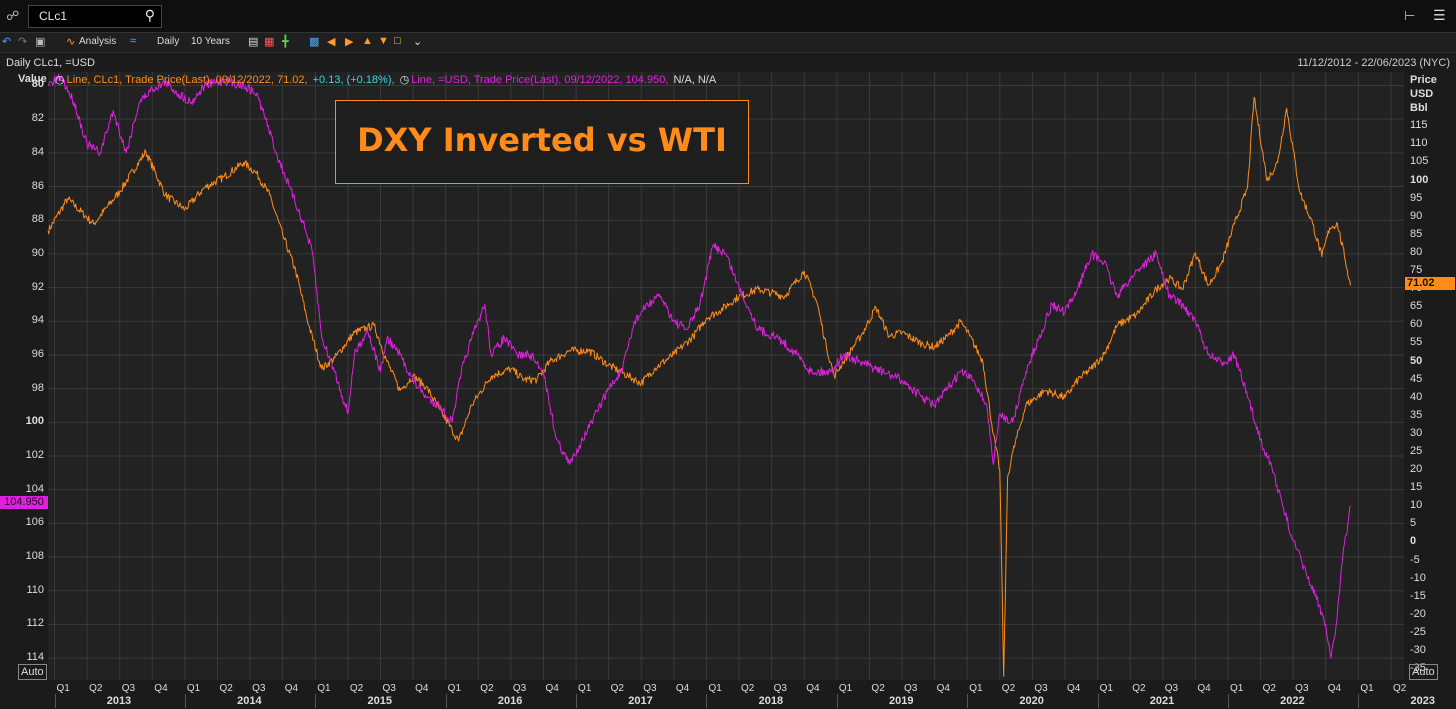  I want to click on right-axis-title-line: Price, so click(1423, 80).